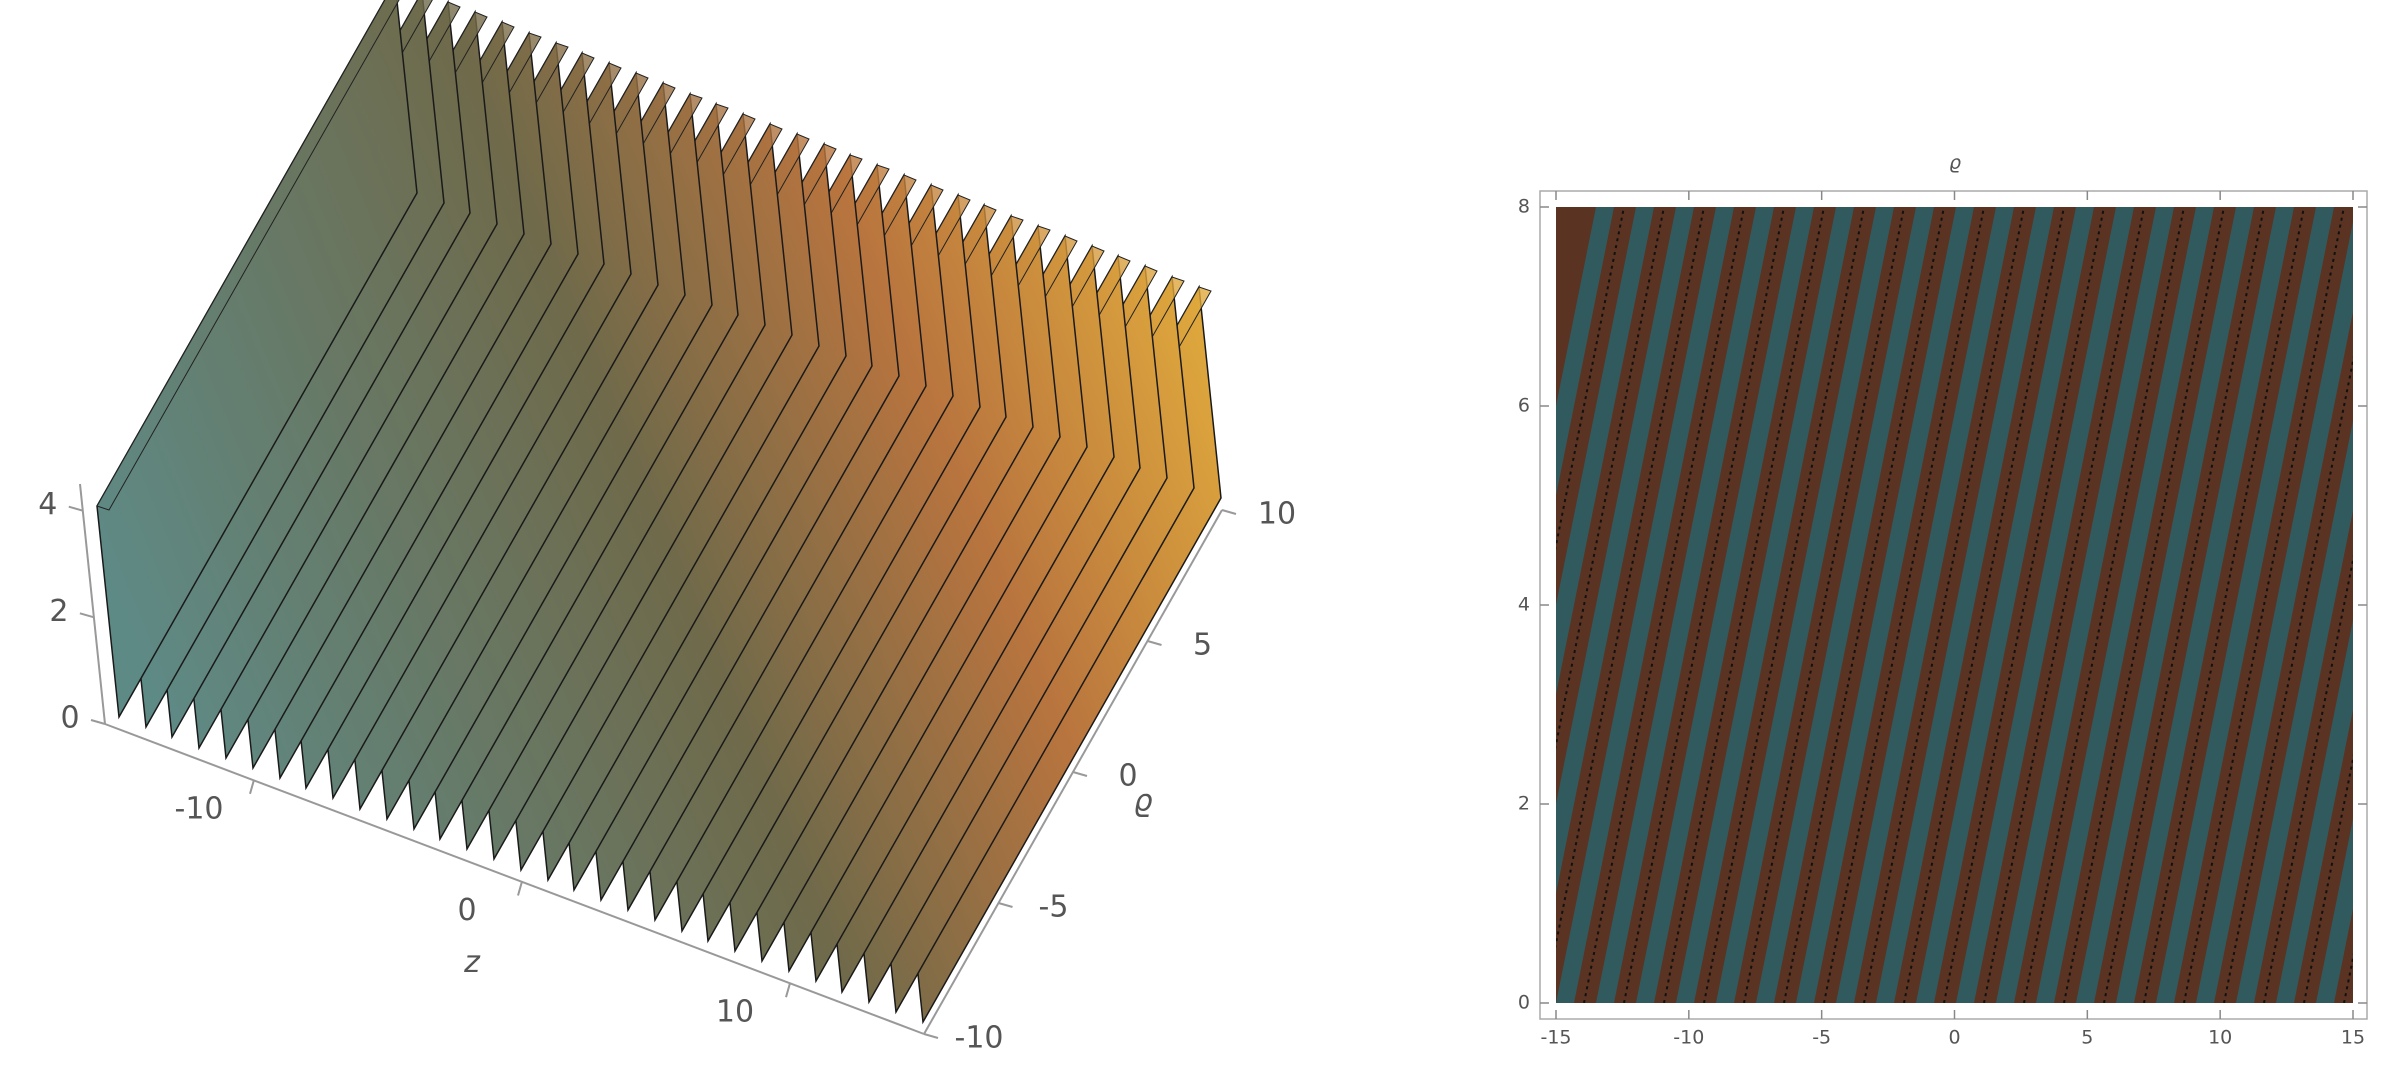  What do you see at coordinates (58, 611) in the screenshot?
I see `z-tick-label: 2` at bounding box center [58, 611].